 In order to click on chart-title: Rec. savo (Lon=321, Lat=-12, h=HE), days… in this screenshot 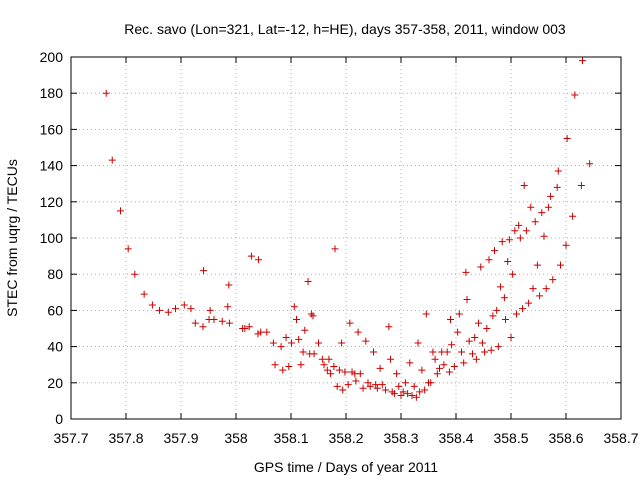, I will do `click(345, 29)`.